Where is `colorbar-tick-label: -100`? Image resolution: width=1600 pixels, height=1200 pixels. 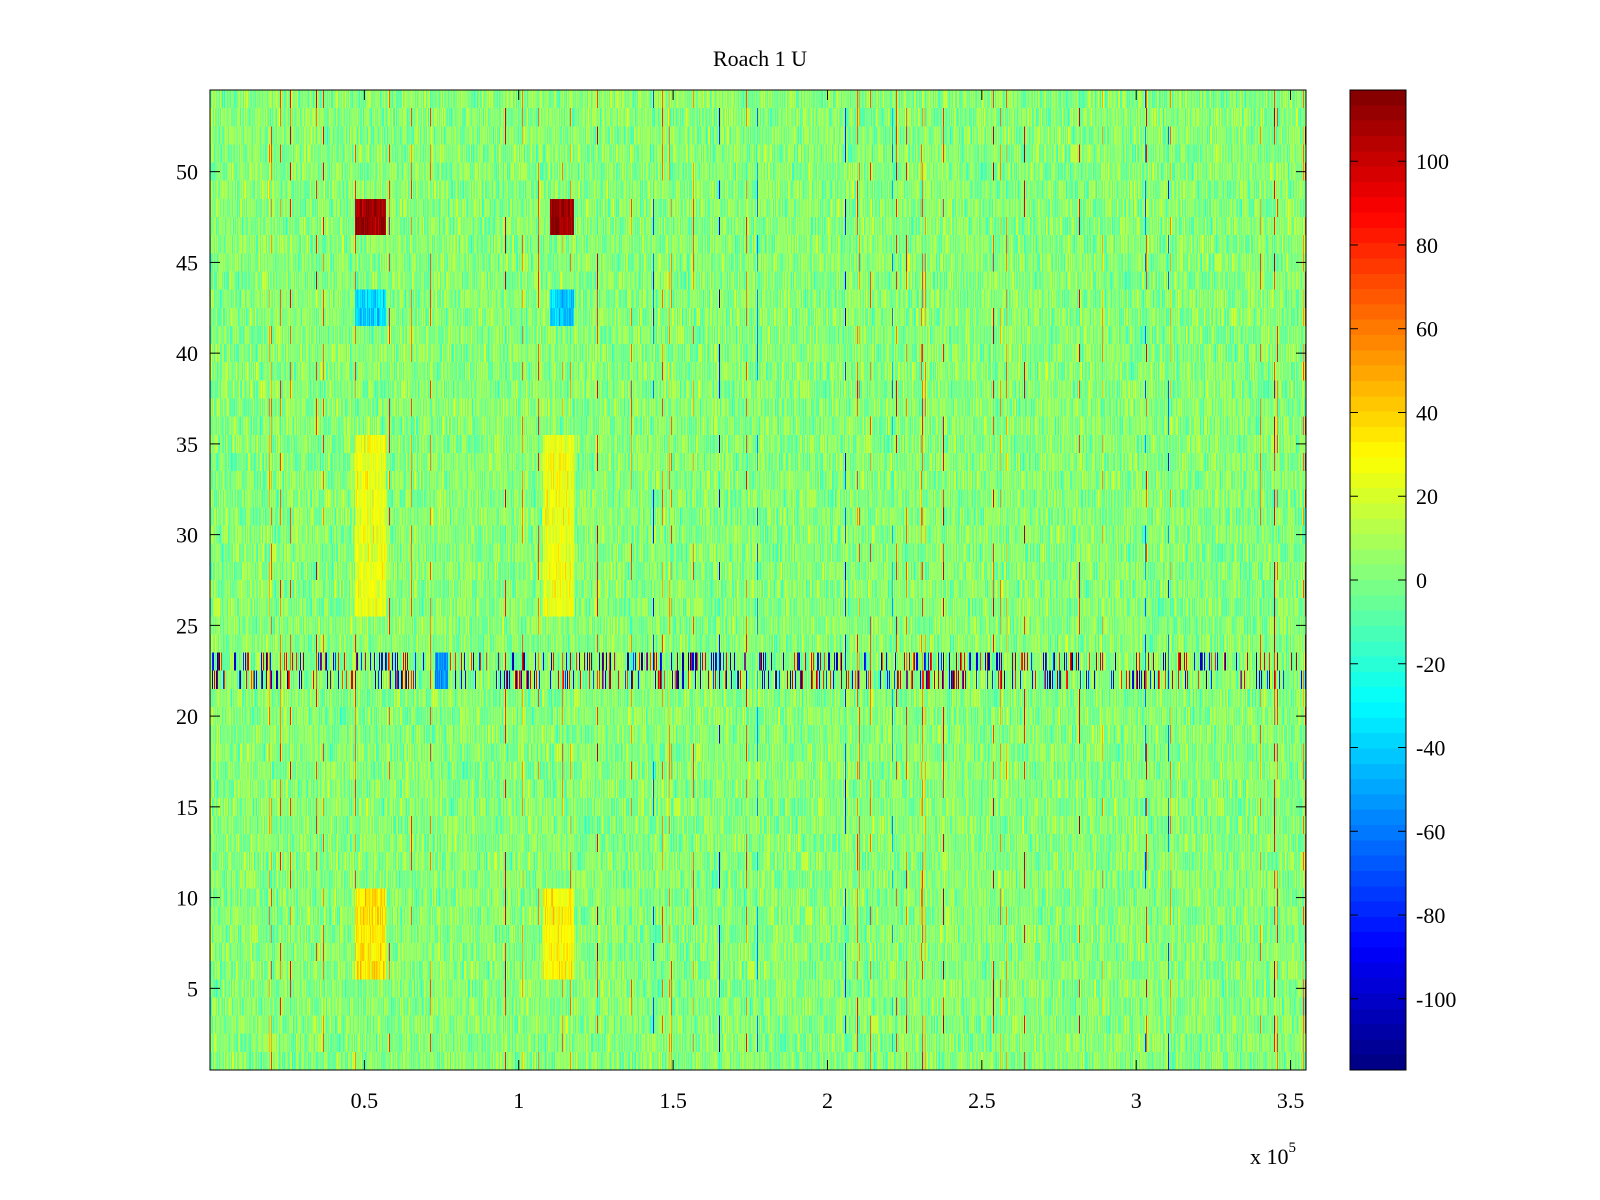 colorbar-tick-label: -100 is located at coordinates (1436, 999).